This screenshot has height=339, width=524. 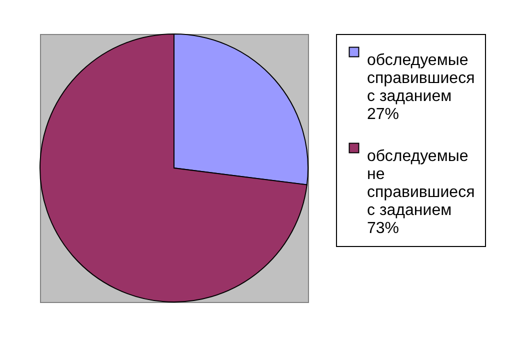 What do you see at coordinates (421, 192) in the screenshot?
I see `legend-label: обследуемые не справившиеся с заданием 73%` at bounding box center [421, 192].